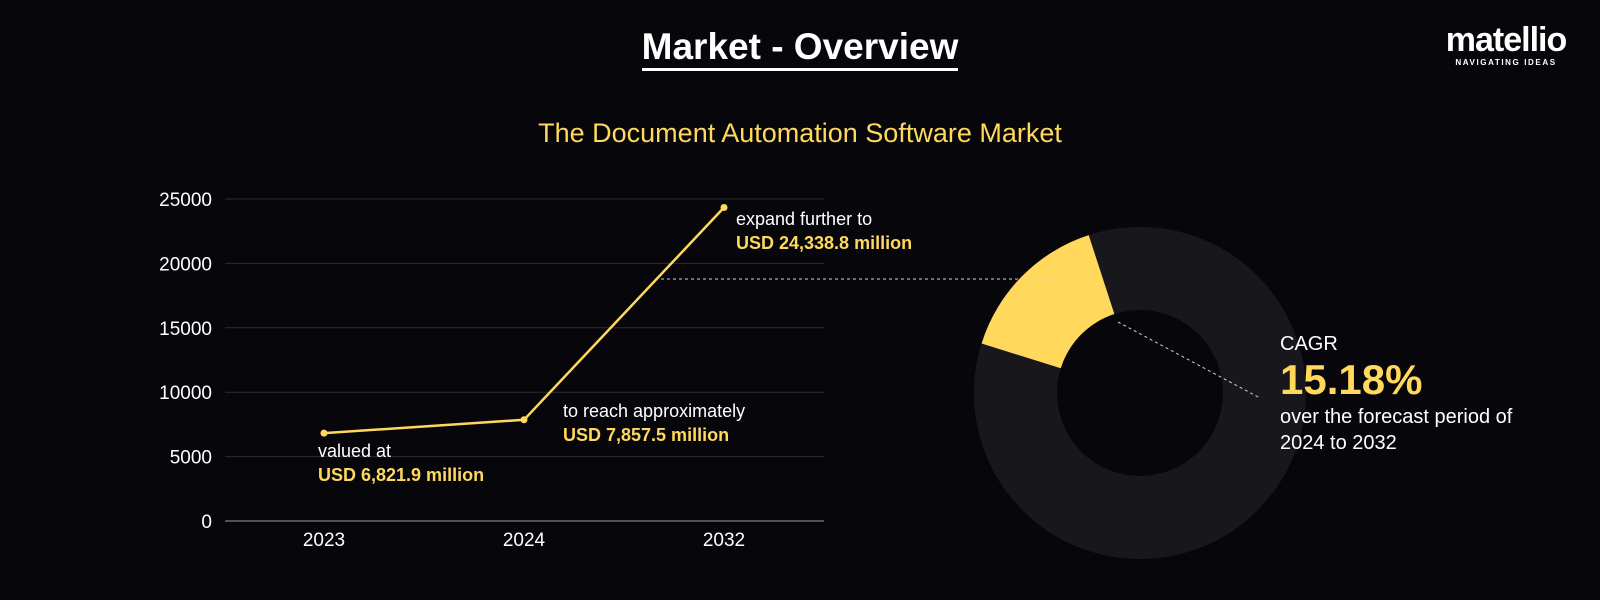 The image size is (1600, 600). Describe the element at coordinates (191, 458) in the screenshot. I see `y-tick-label: 5000` at that location.